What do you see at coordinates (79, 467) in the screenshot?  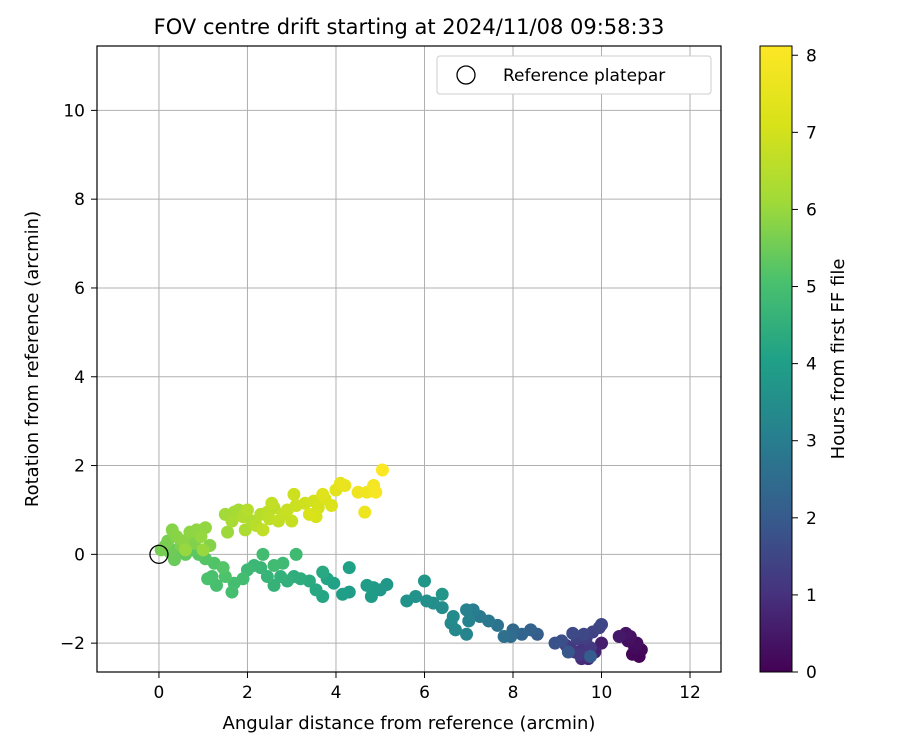 I see `y-tick-label: 2` at bounding box center [79, 467].